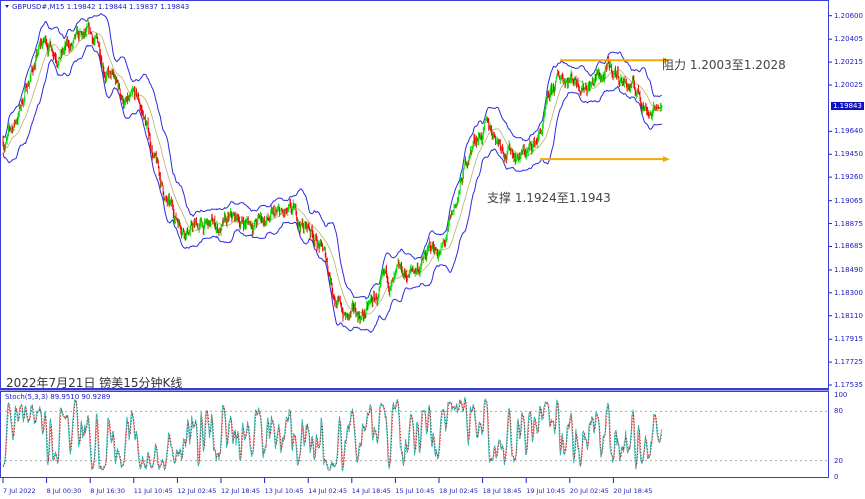 The image size is (865, 499). Describe the element at coordinates (64, 491) in the screenshot. I see `time-tick-label: 8 Jul 00:30` at that location.